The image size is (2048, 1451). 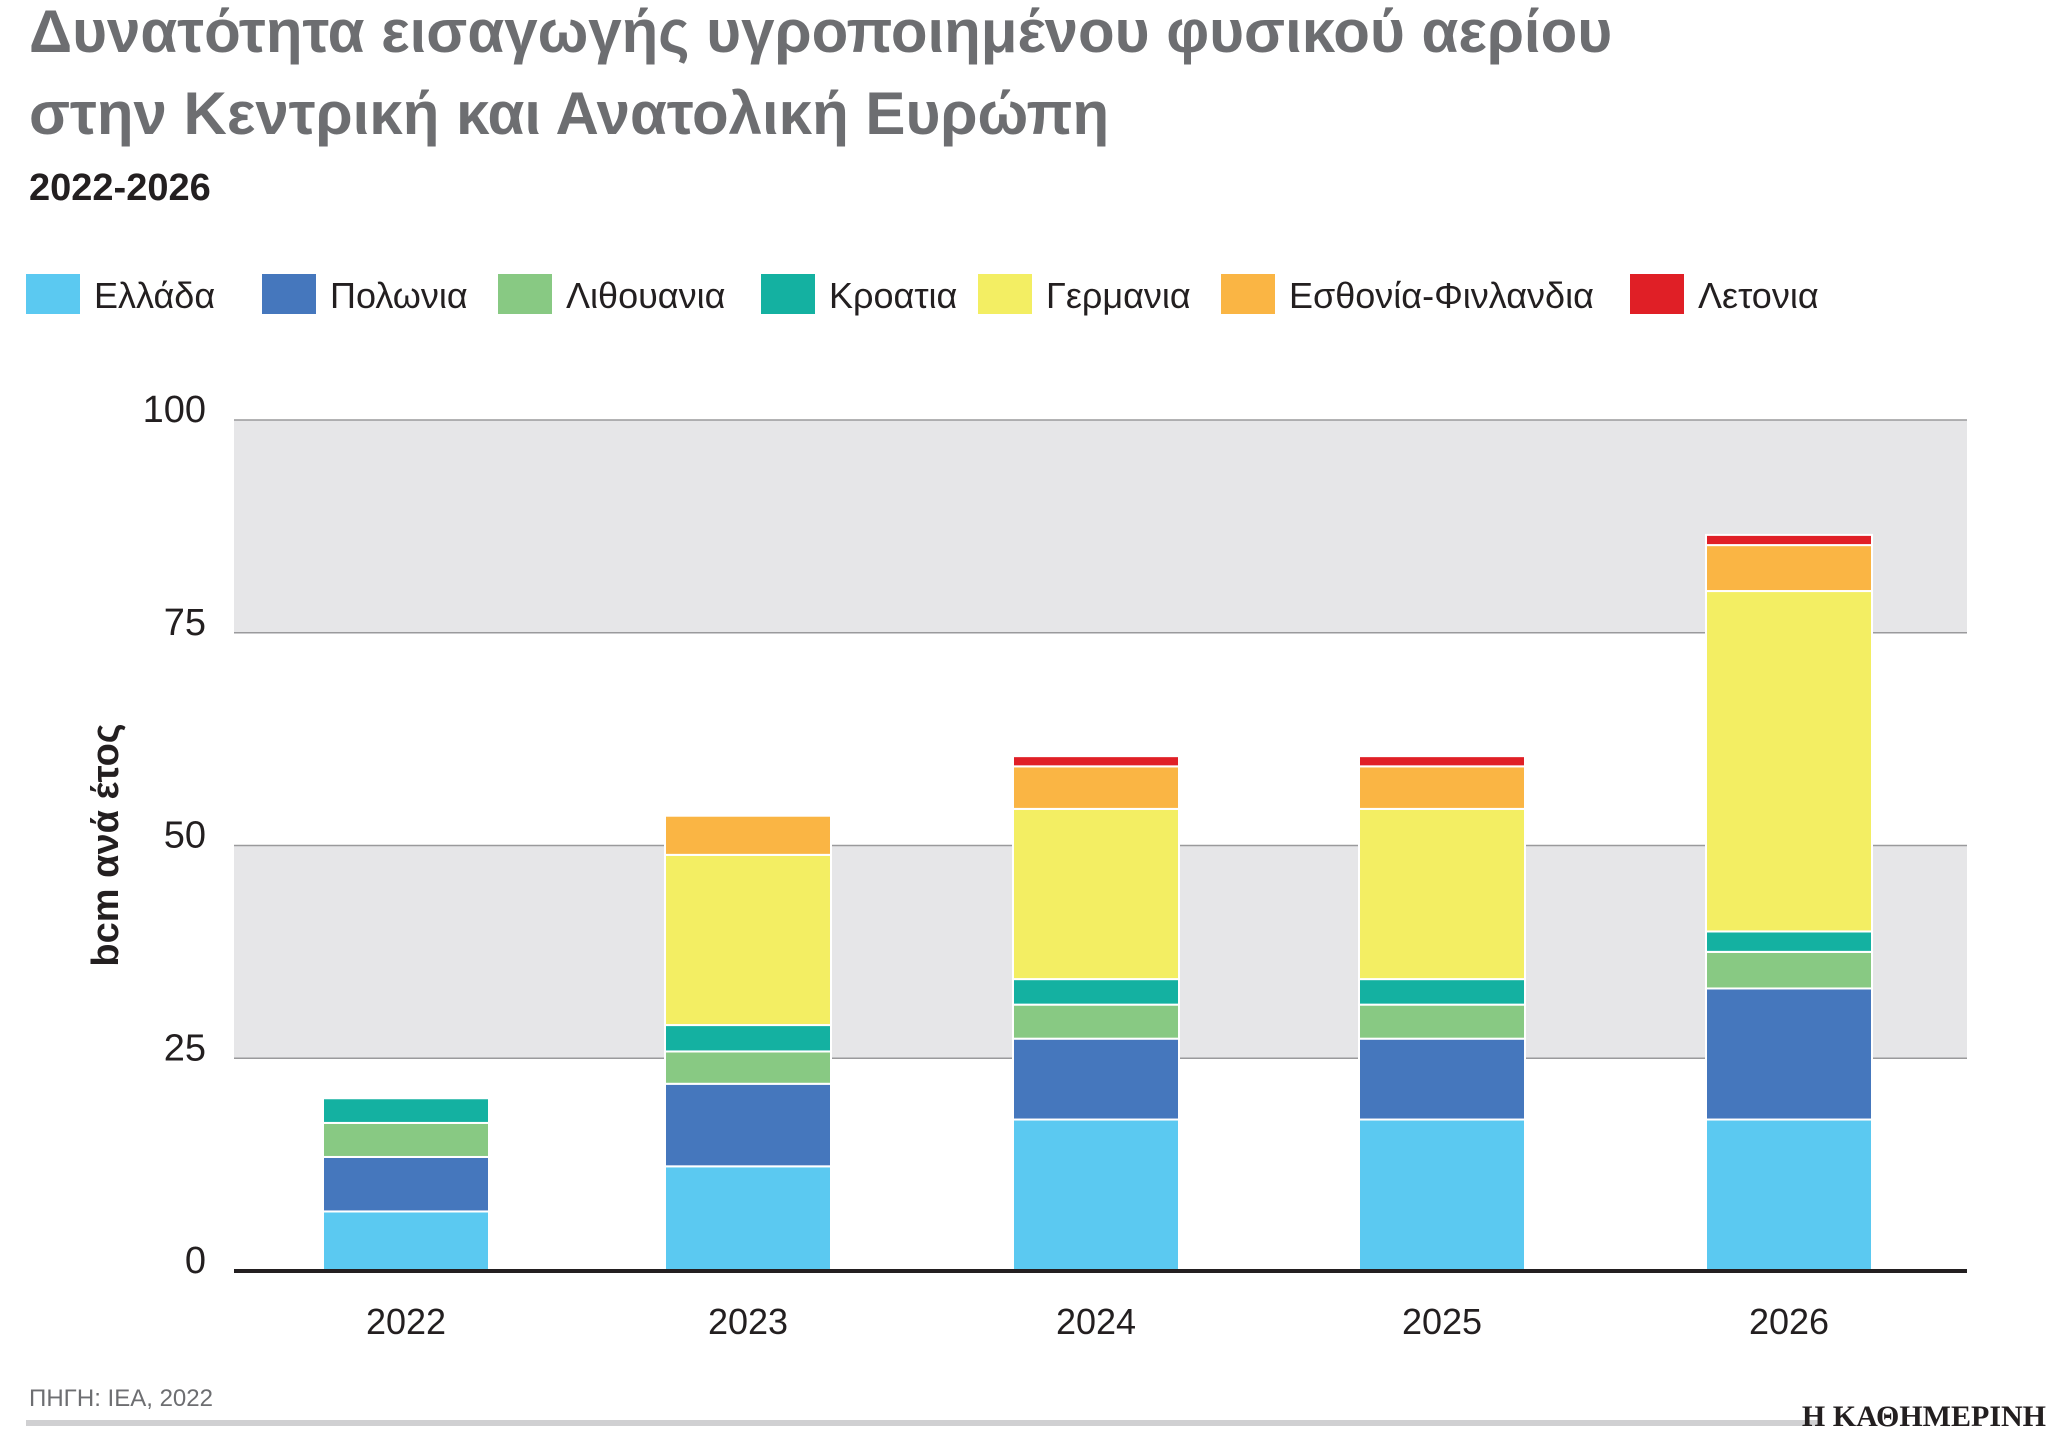 I want to click on legend-label: Λιθουανια, so click(x=645, y=295).